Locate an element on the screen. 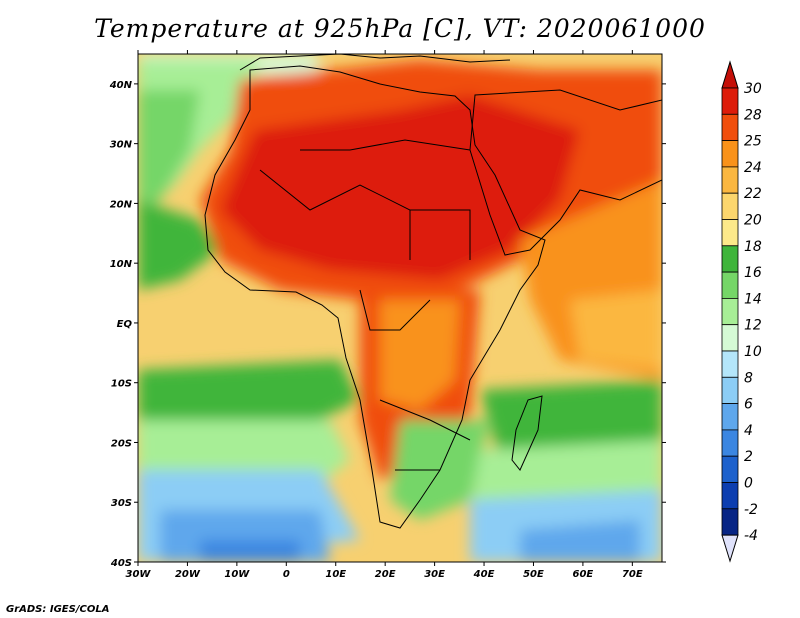  madagascar-coastline is located at coordinates (527, 433).